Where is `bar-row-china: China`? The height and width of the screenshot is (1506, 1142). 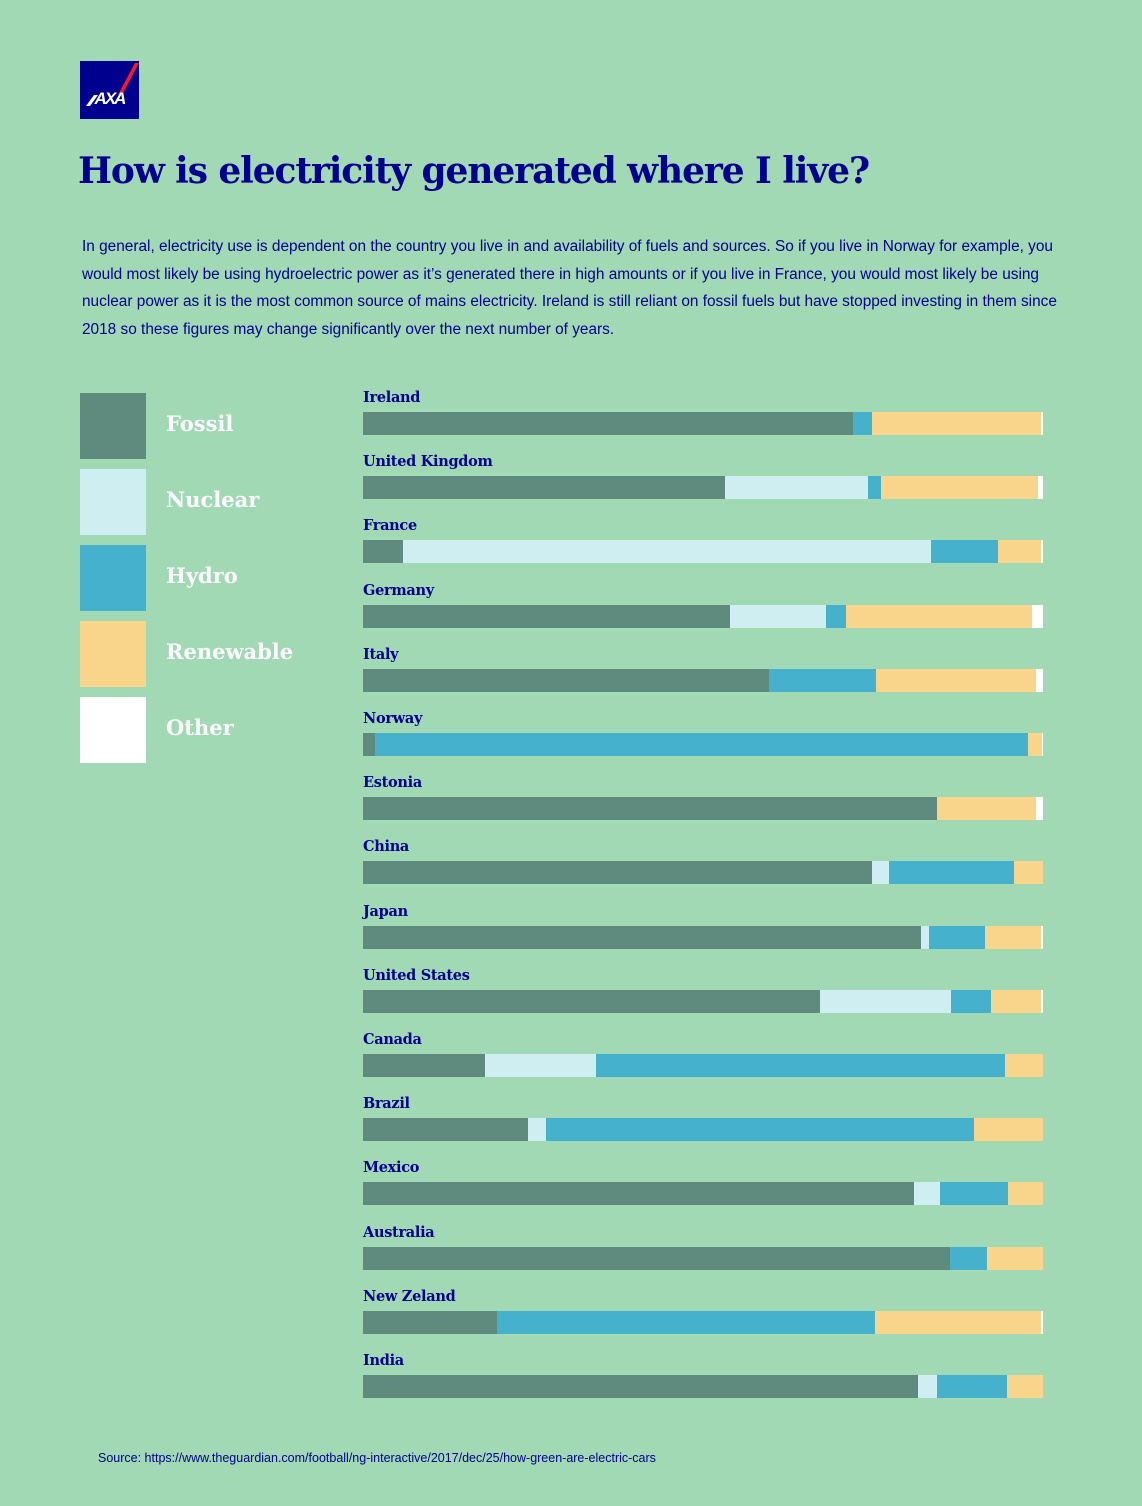
bar-row-china: China is located at coordinates (703, 861).